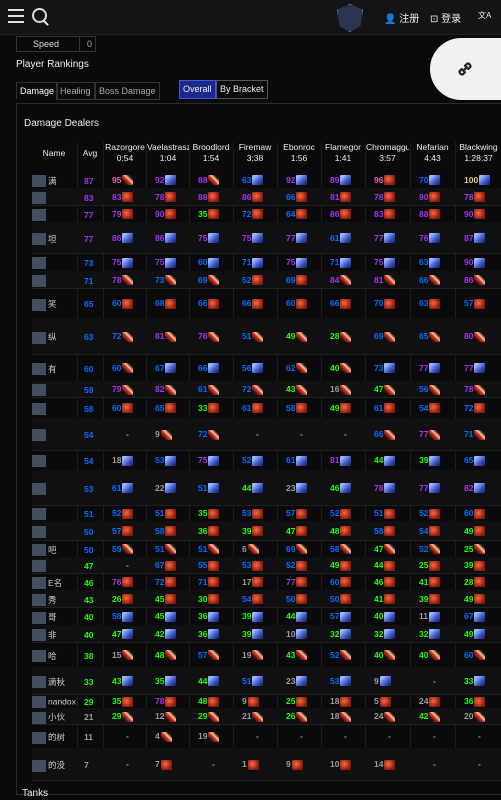  What do you see at coordinates (253, 368) in the screenshot?
I see `rank-cell: 56` at bounding box center [253, 368].